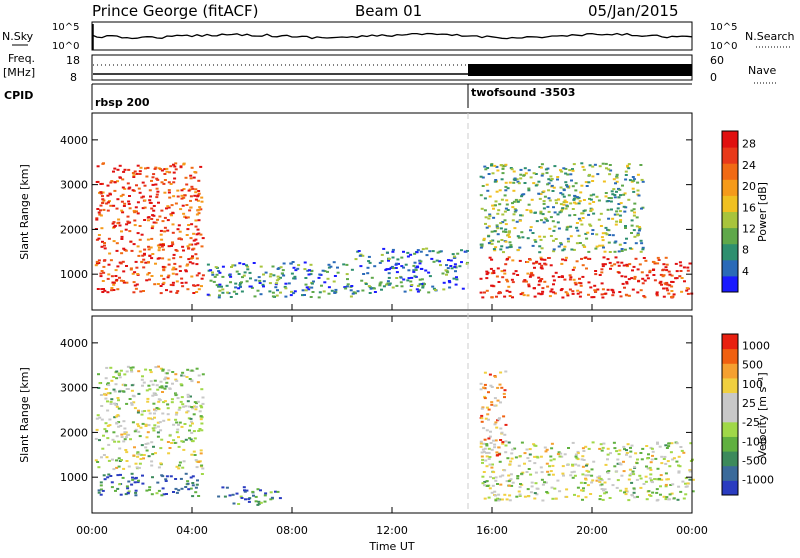  What do you see at coordinates (19, 72) in the screenshot?
I see `freq-unit: [MHz]` at bounding box center [19, 72].